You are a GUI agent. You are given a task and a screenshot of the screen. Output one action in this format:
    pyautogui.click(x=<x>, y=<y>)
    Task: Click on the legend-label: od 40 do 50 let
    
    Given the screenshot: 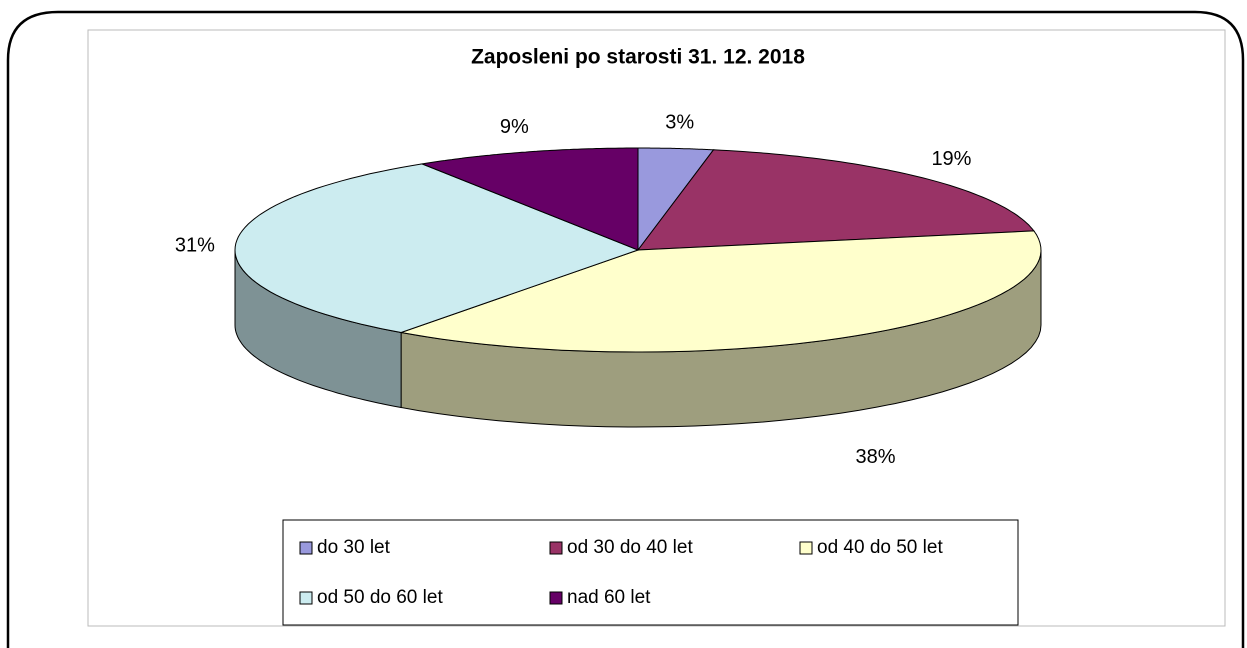 What is the action you would take?
    pyautogui.click(x=880, y=547)
    